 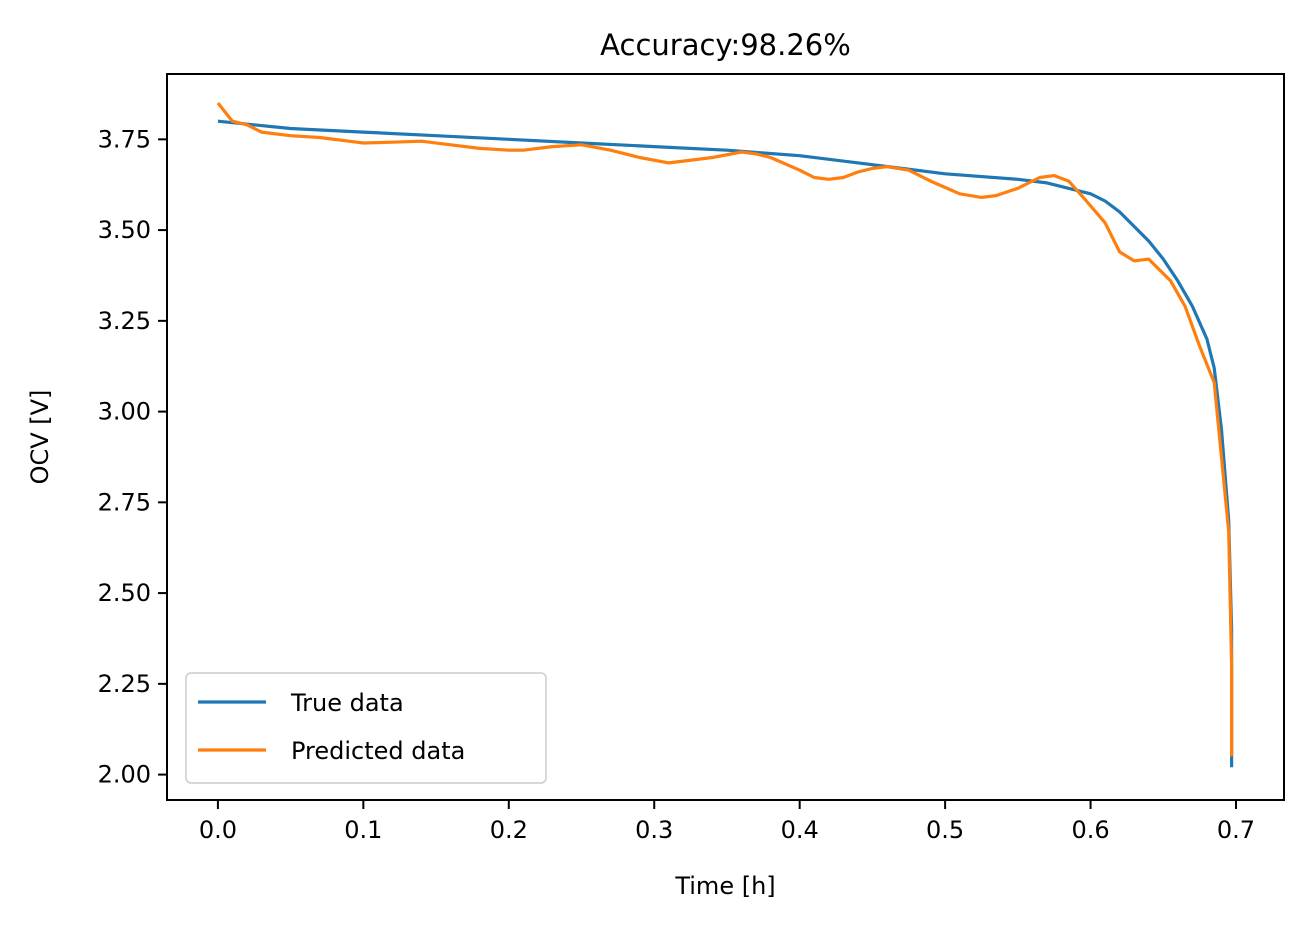 What do you see at coordinates (724, 886) in the screenshot?
I see `x-axis-title: Time [h]` at bounding box center [724, 886].